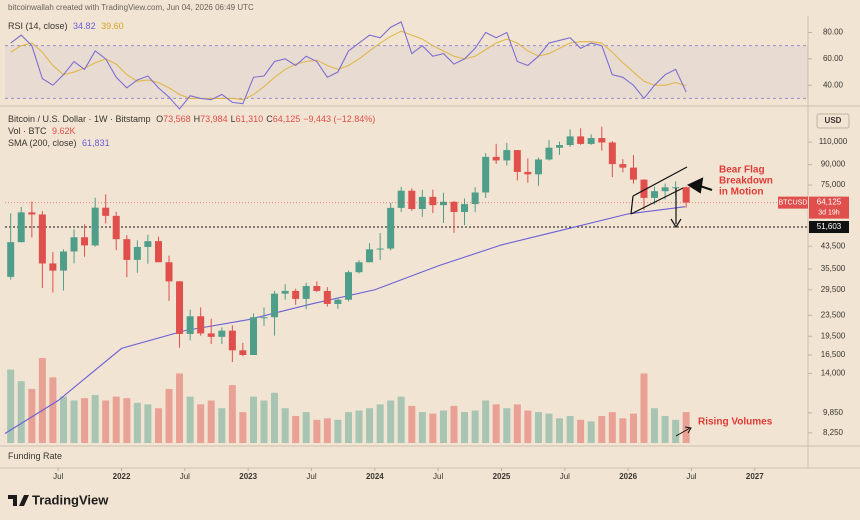 This screenshot has width=860, height=520. I want to click on lower-pane-title: Funding Rate, so click(35, 456).